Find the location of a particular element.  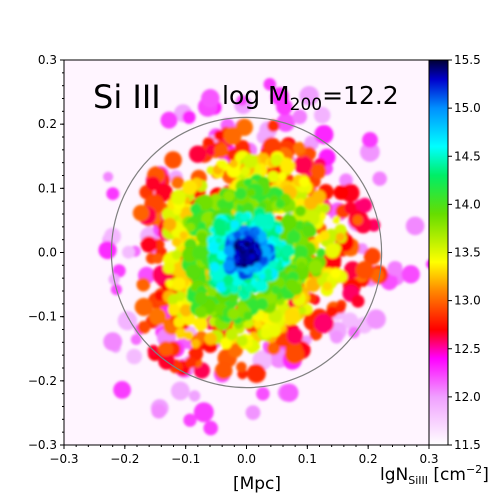

mass-label-text: log M is located at coordinates (256, 95).